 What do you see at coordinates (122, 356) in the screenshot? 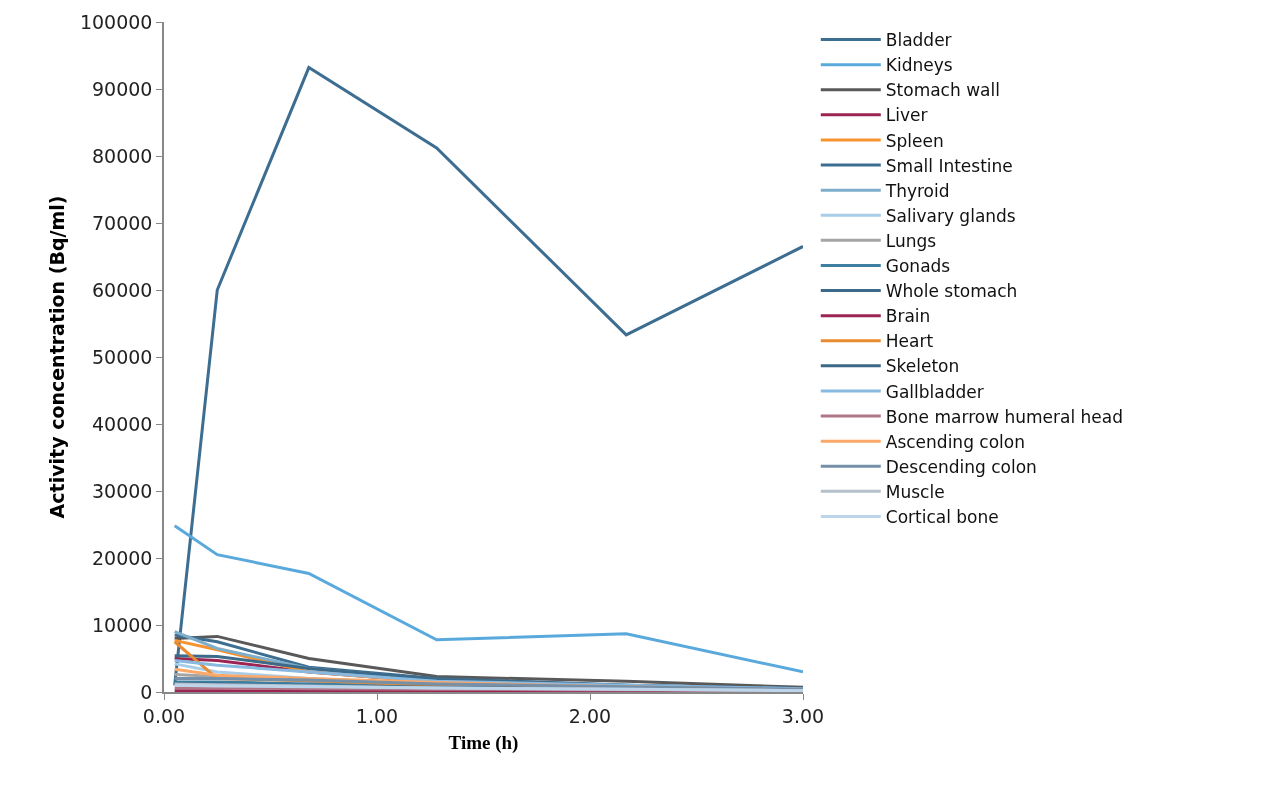
I see `y-tick-label: 50000` at bounding box center [122, 356].